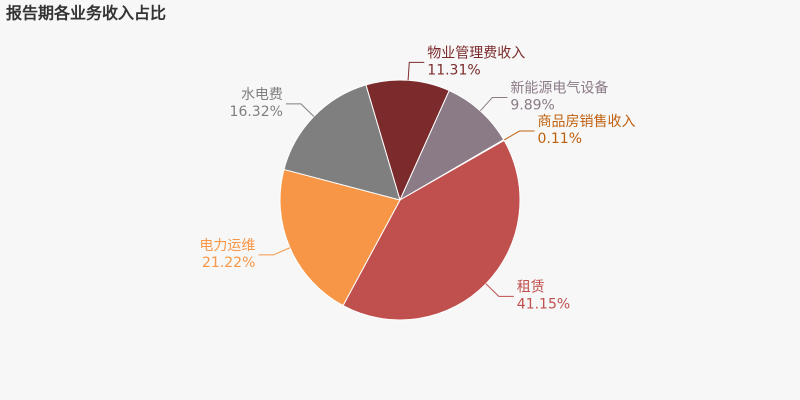 The width and height of the screenshot is (800, 400). Describe the element at coordinates (531, 287) in the screenshot. I see `slice-label: 租赁` at that location.